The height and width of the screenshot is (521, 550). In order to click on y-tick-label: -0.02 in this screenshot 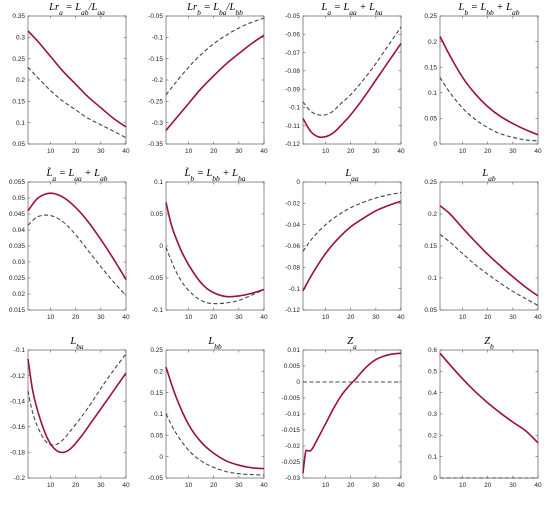, I will do `click(292, 204)`.